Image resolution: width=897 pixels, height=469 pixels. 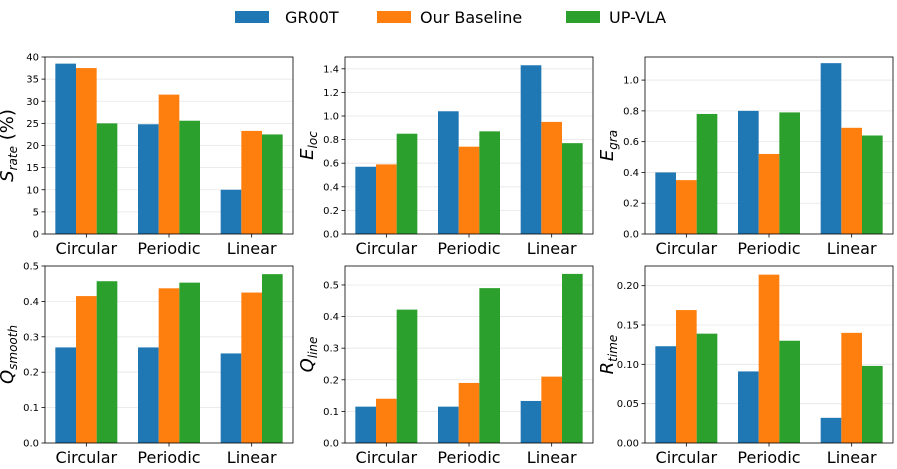 I want to click on y-tick-label: 0.10, so click(x=628, y=365).